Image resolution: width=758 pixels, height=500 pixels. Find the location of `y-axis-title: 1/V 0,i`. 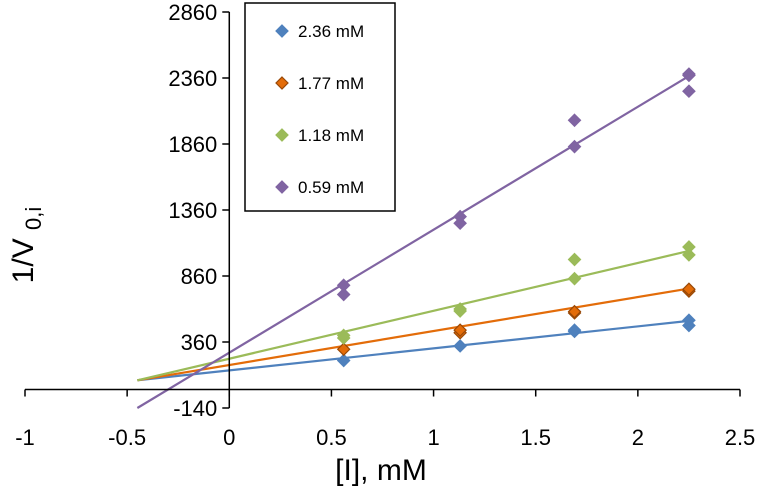

y-axis-title: 1/V 0,i is located at coordinates (26, 245).